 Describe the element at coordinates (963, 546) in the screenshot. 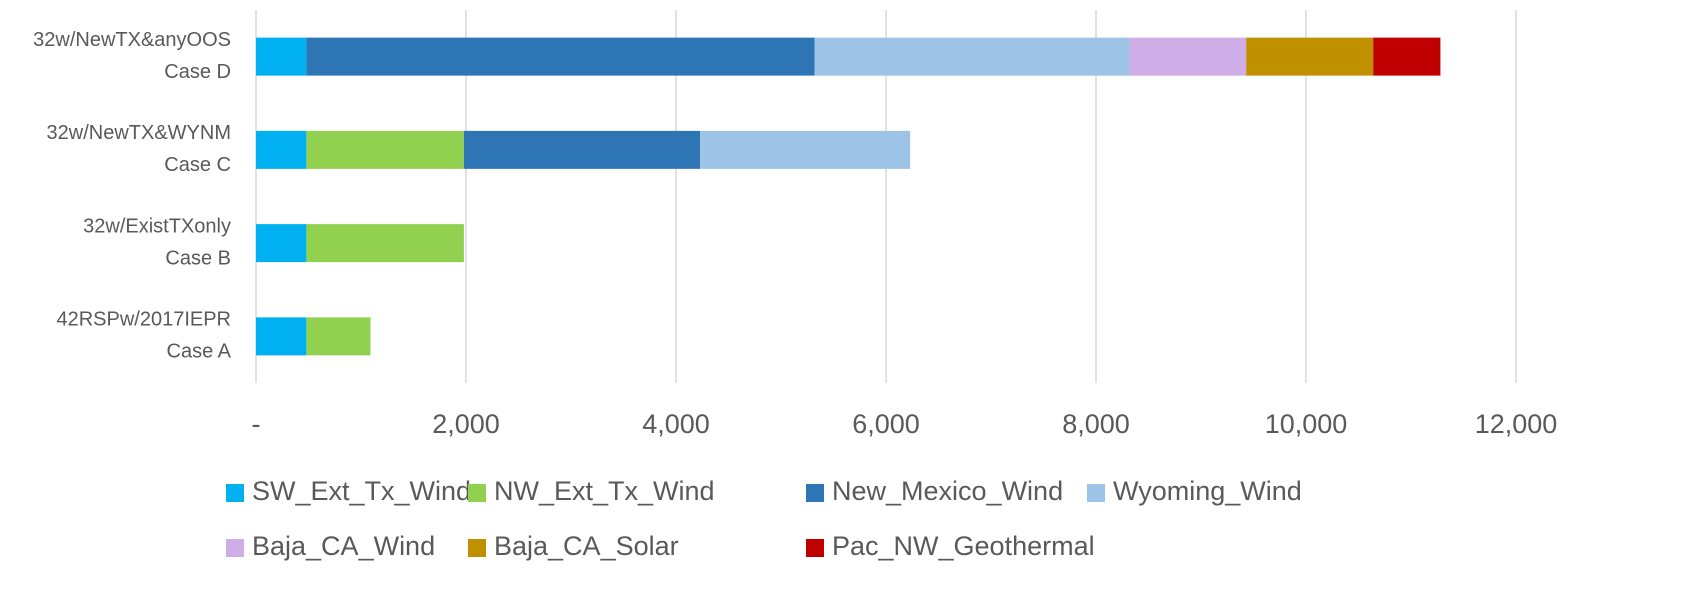

I see `legend-label: Pac_NW_Geothermal` at that location.